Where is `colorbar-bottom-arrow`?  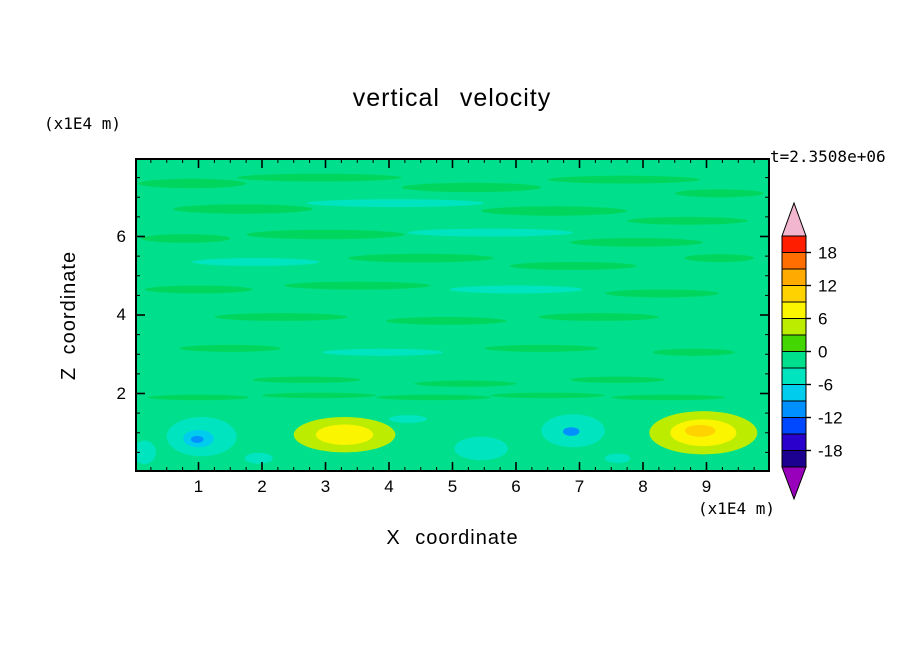
colorbar-bottom-arrow is located at coordinates (794, 483).